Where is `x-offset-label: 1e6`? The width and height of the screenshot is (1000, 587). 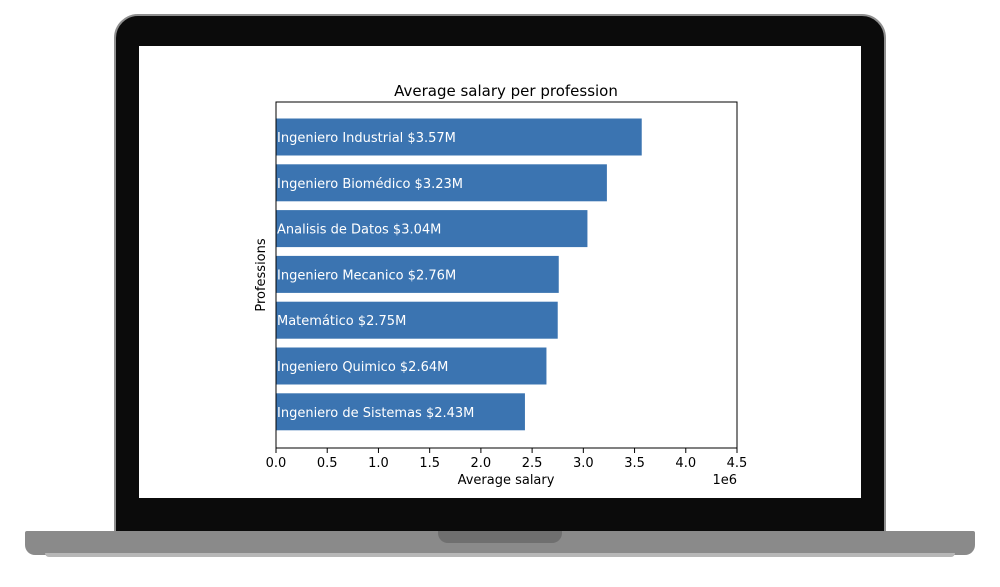 x-offset-label: 1e6 is located at coordinates (724, 480).